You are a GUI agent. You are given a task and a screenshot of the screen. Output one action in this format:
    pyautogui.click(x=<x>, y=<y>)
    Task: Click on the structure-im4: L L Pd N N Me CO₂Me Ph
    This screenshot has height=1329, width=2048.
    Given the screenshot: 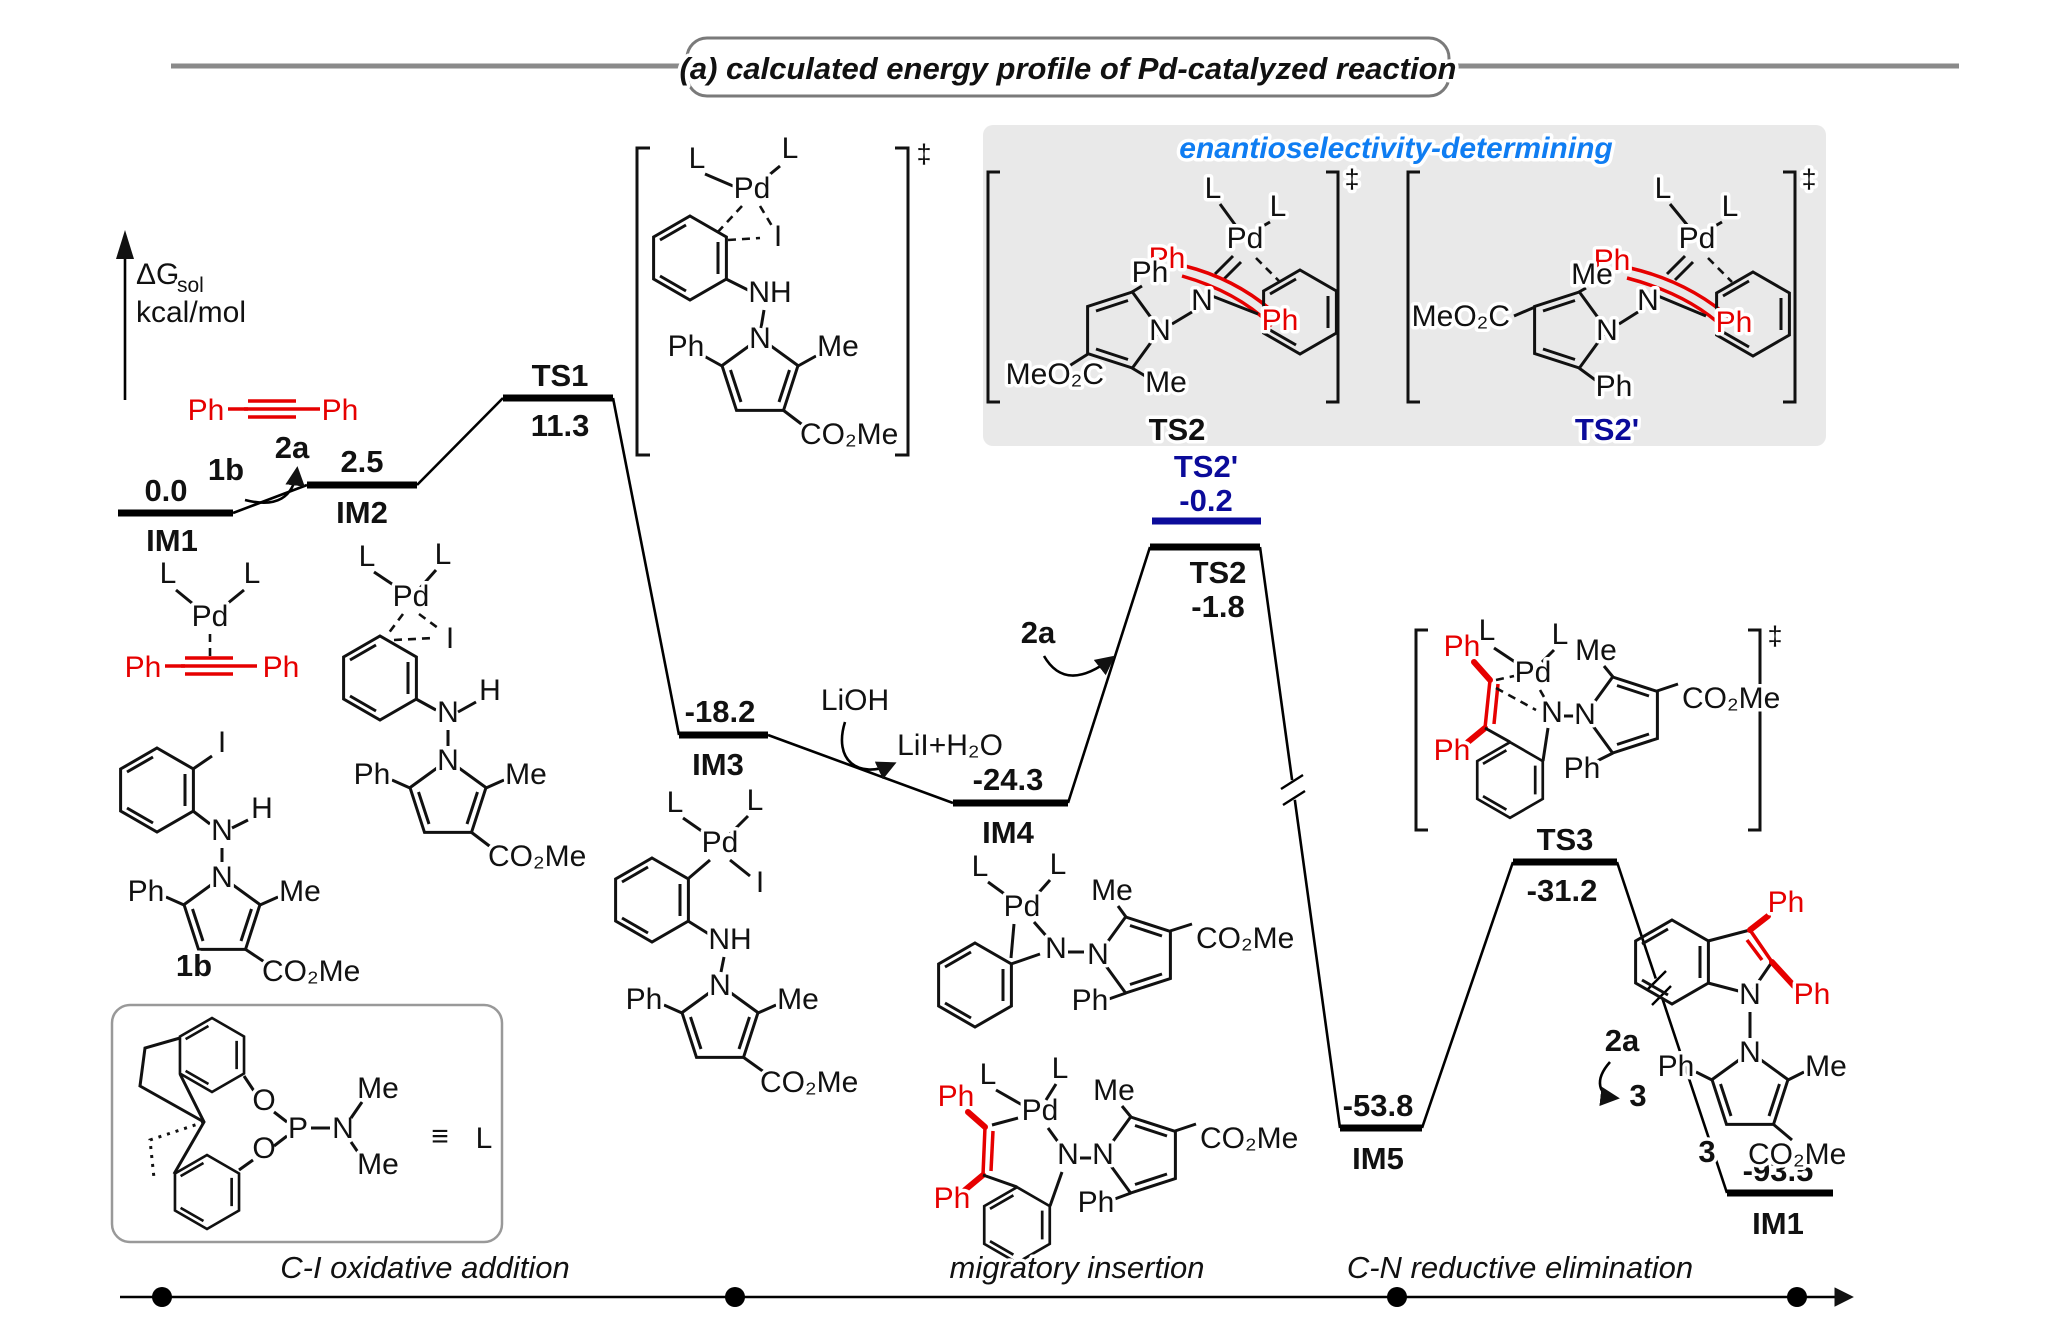 What is the action you would take?
    pyautogui.click(x=1117, y=937)
    